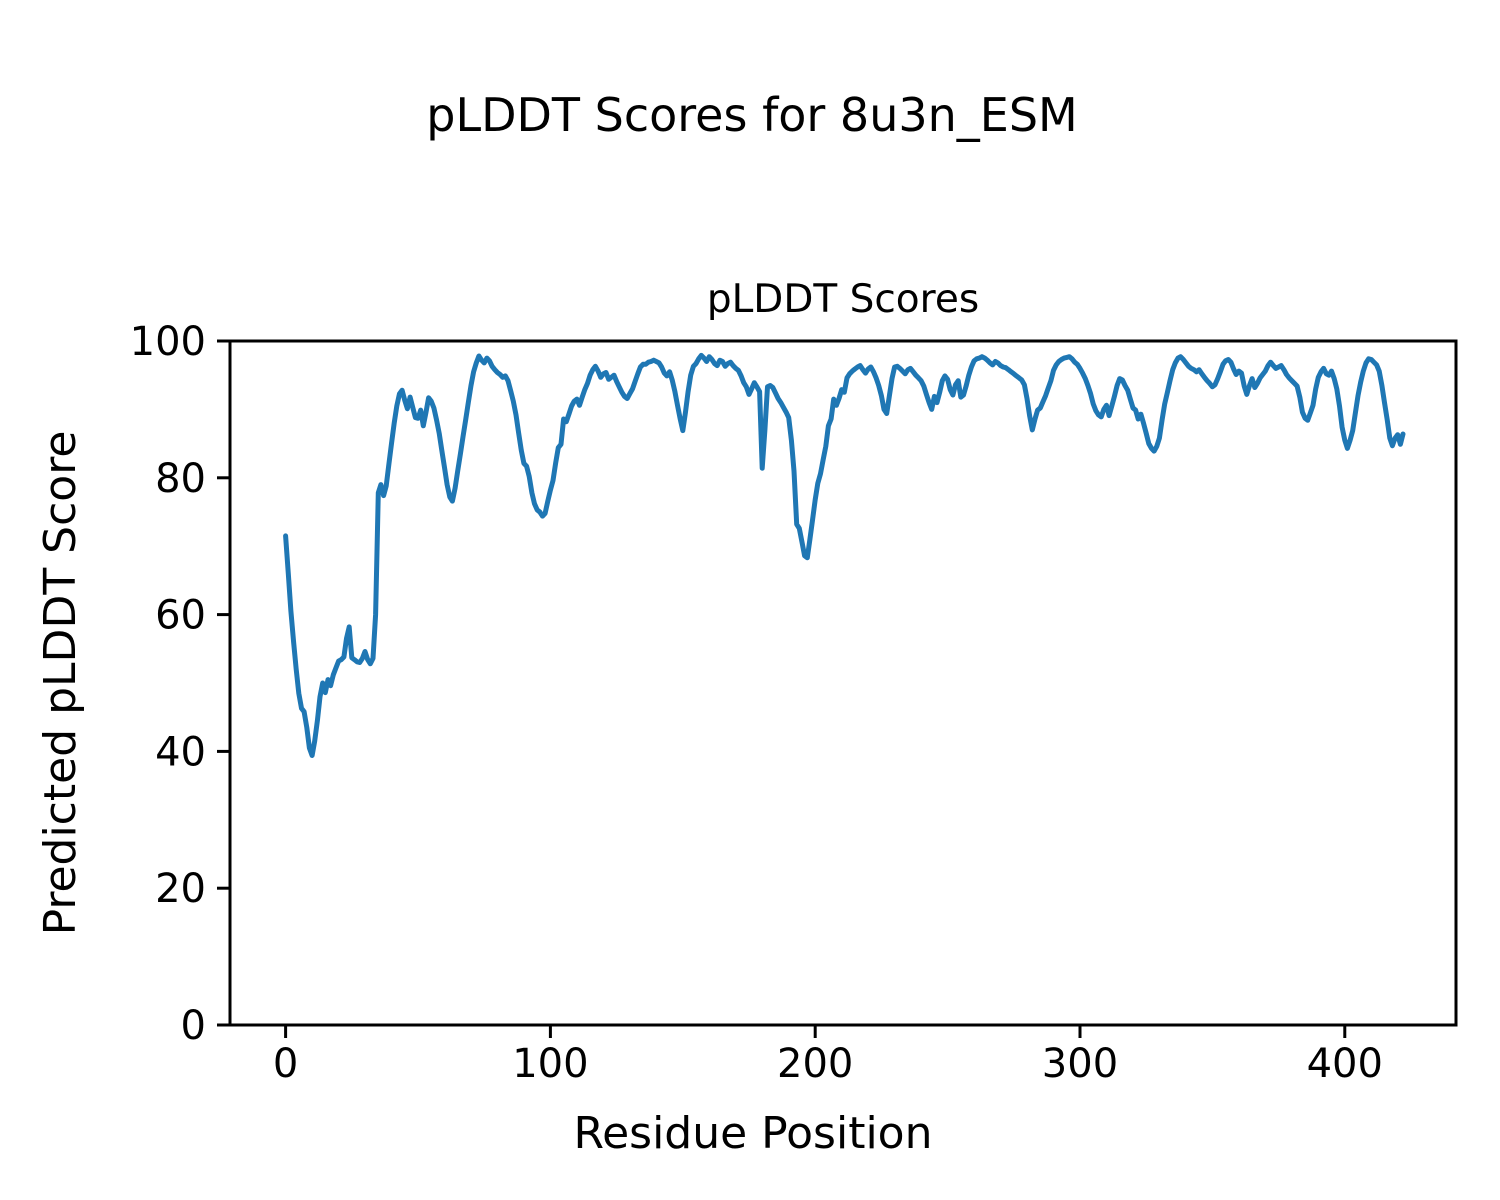  Describe the element at coordinates (168, 342) in the screenshot. I see `y-tick-label: 100` at that location.